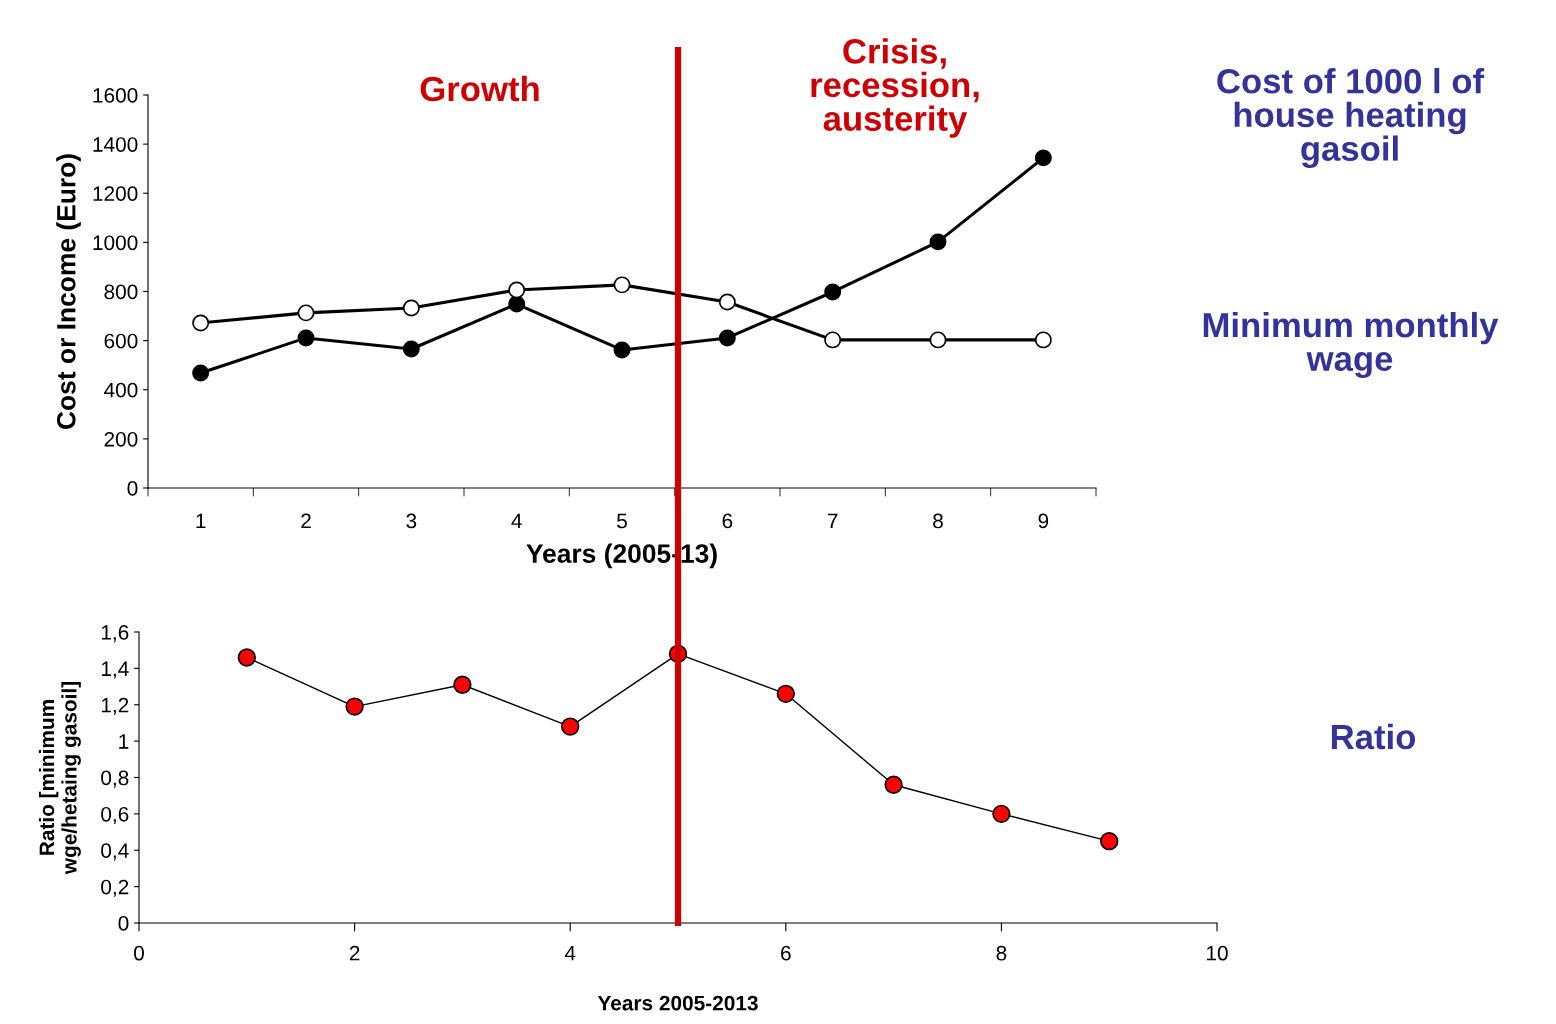  What do you see at coordinates (121, 390) in the screenshot?
I see `y-tick-label: 400` at bounding box center [121, 390].